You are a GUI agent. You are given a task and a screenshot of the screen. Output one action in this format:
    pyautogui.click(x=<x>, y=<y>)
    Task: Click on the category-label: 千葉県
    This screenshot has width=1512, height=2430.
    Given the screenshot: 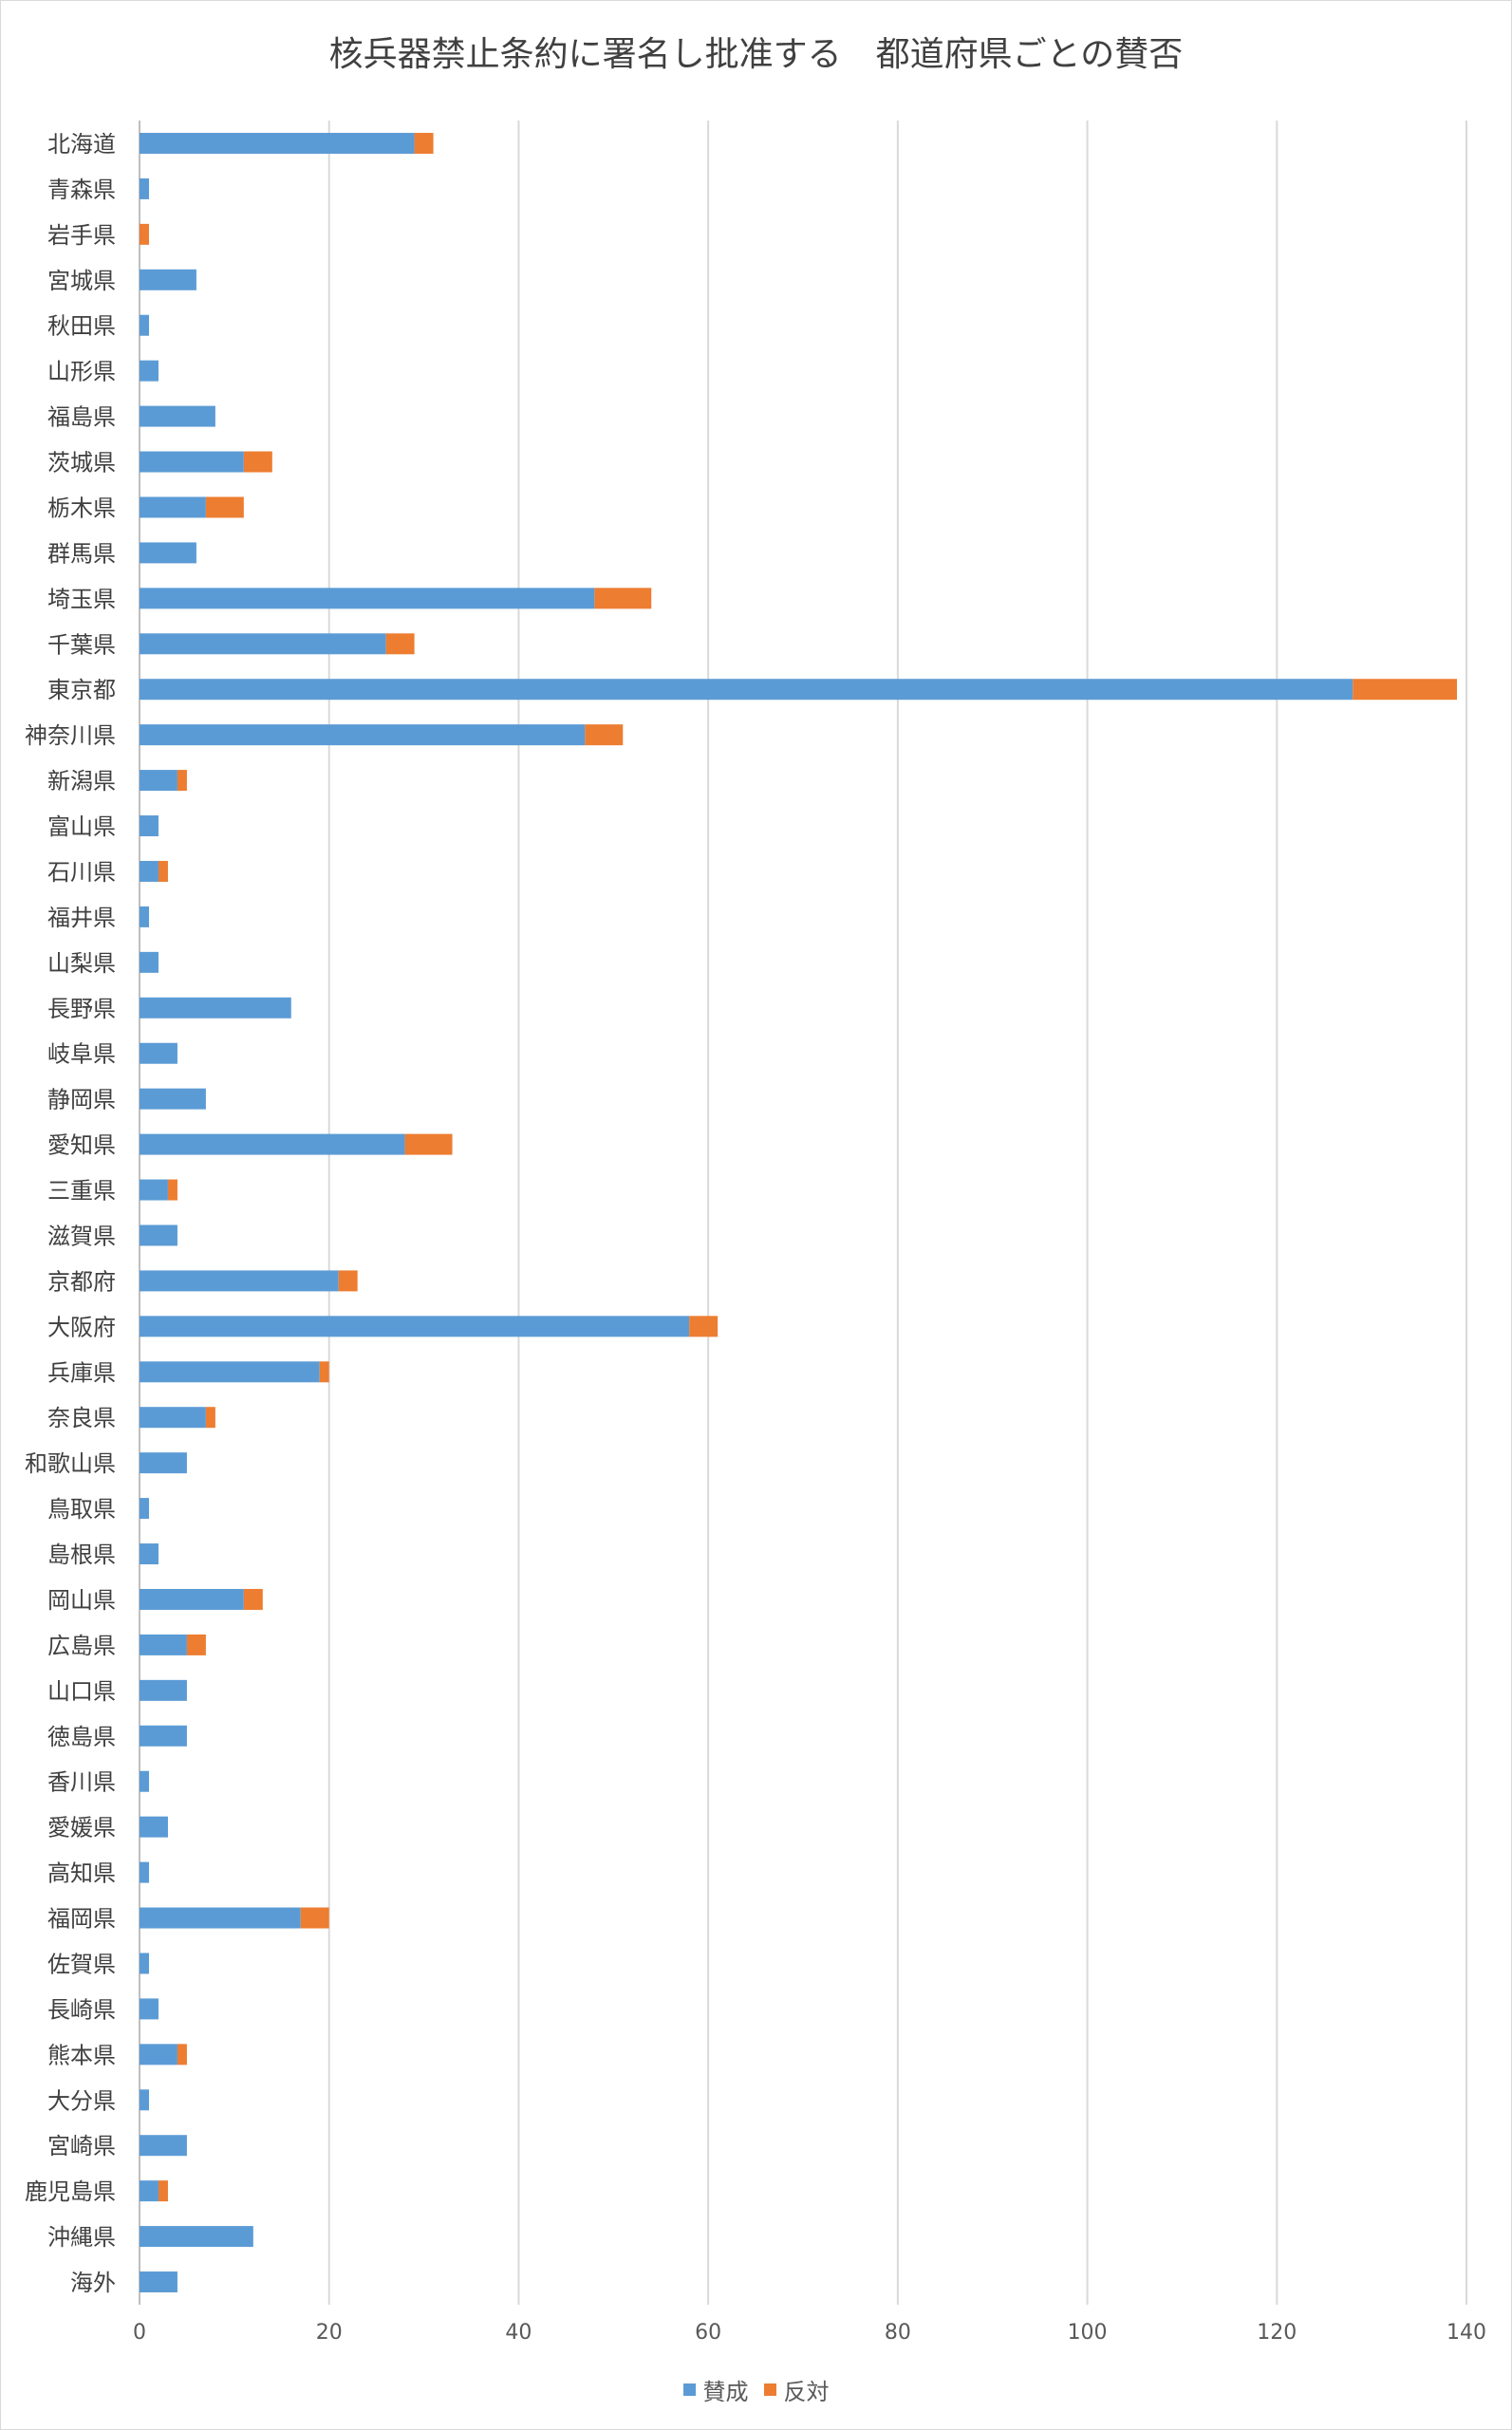 What is the action you would take?
    pyautogui.click(x=81, y=644)
    